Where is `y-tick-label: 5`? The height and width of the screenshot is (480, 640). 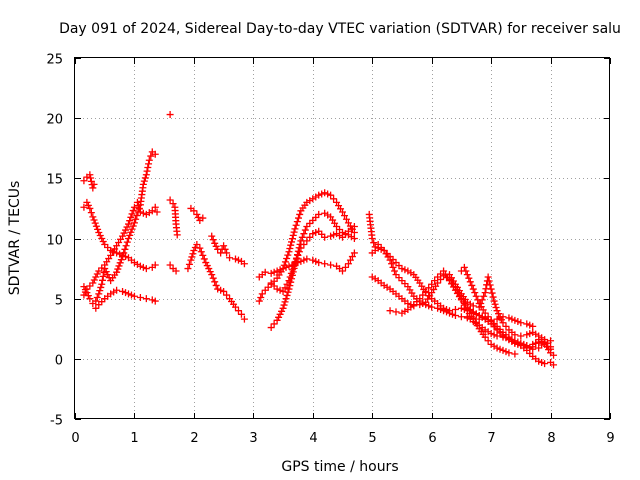 y-tick-label: 5 is located at coordinates (59, 301).